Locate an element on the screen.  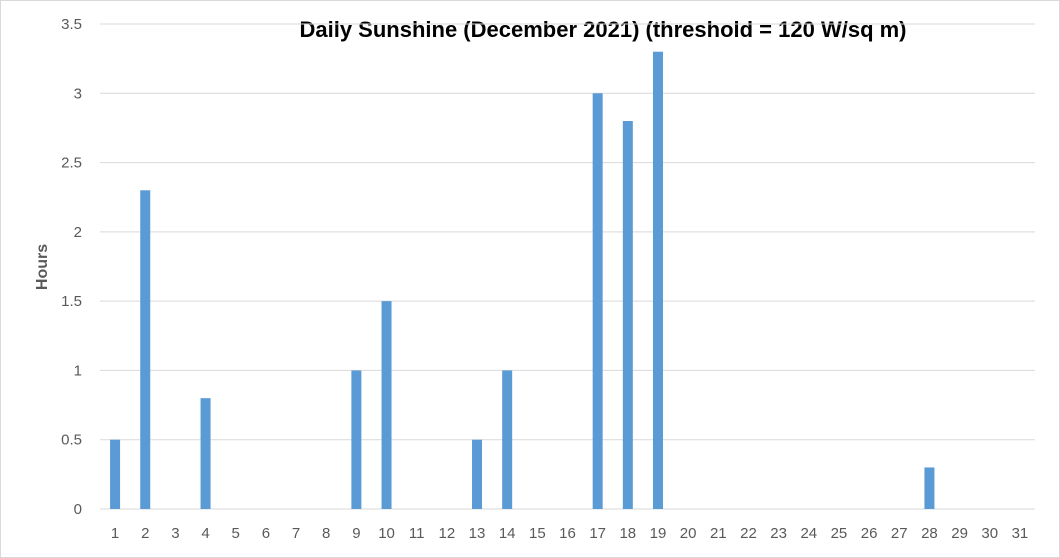
y-tick-label: 0.5 is located at coordinates (71, 440).